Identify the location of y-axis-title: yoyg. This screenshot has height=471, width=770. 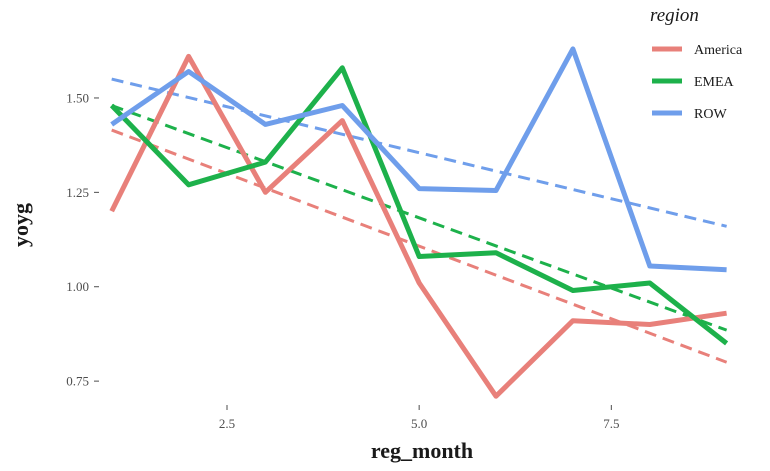
(20, 225).